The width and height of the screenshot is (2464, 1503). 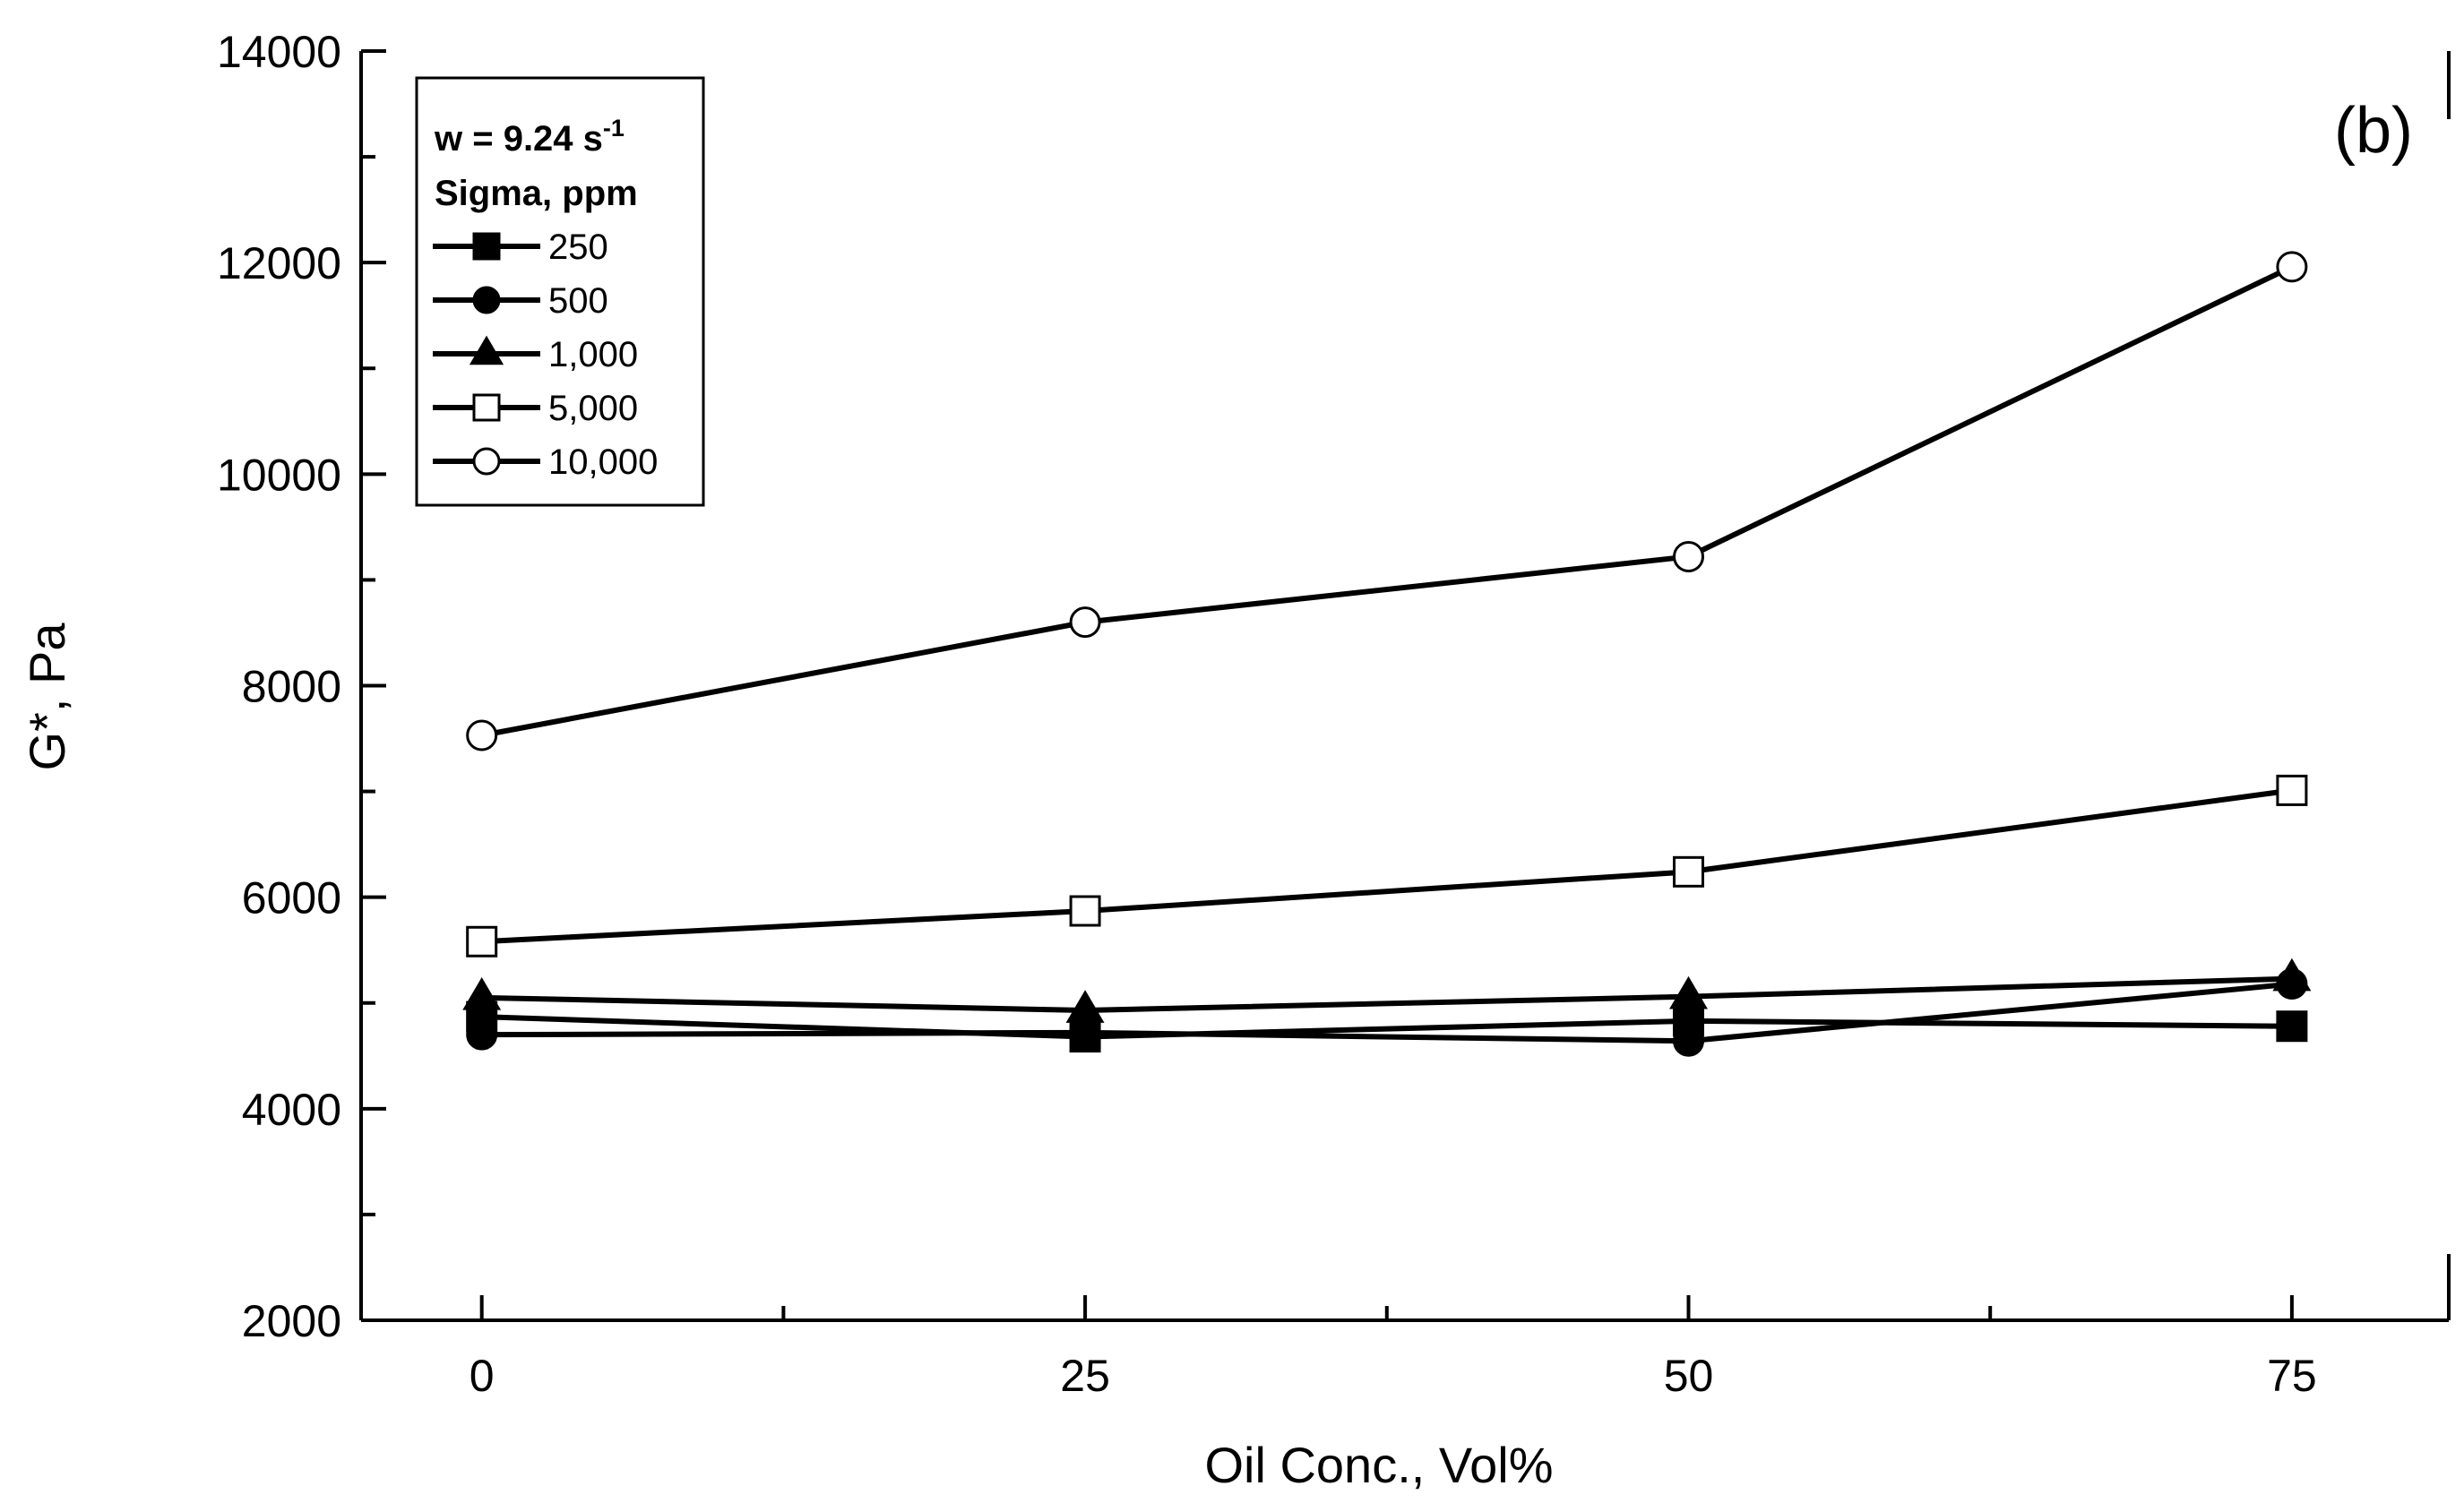 I want to click on legend-label: 1,000, so click(x=593, y=354).